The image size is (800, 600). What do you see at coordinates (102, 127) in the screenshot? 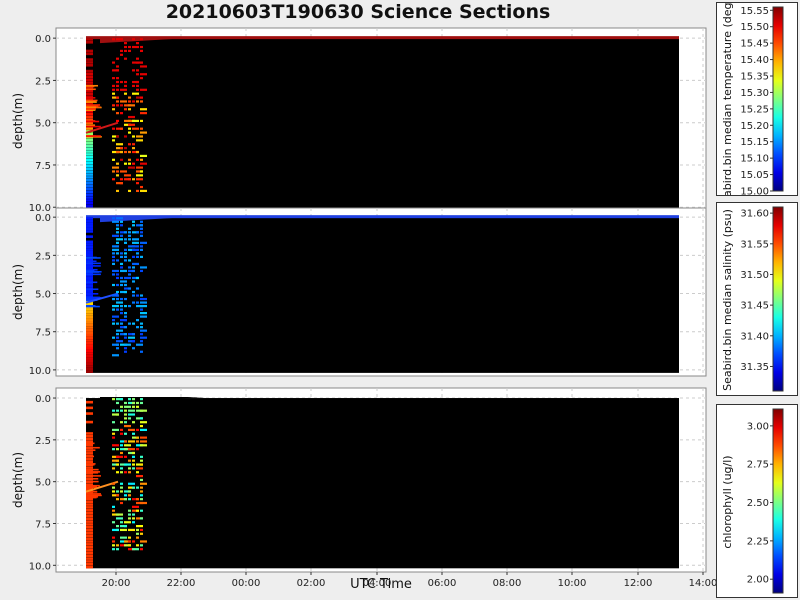
I see `thermocline-line` at bounding box center [102, 127].